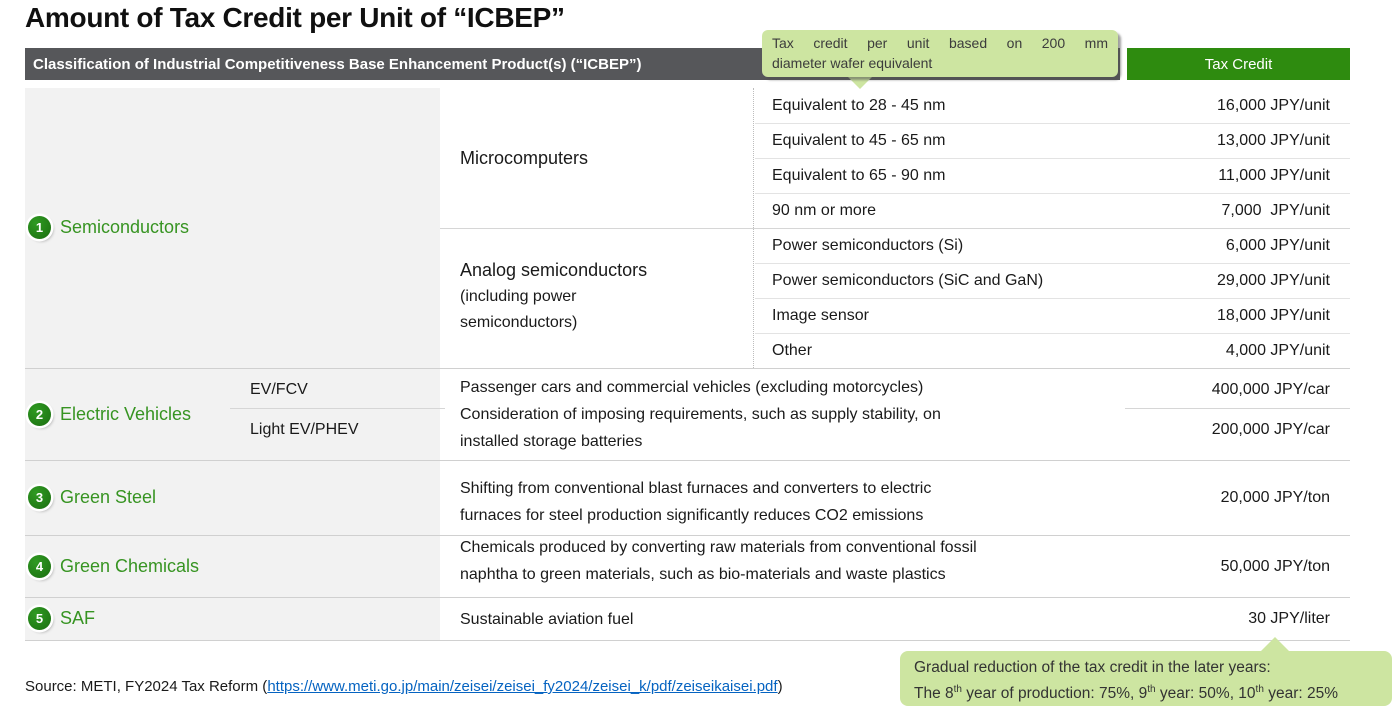 The height and width of the screenshot is (706, 1398). I want to click on tax-credit-value: 20,000 JPY/ton, so click(1275, 497).